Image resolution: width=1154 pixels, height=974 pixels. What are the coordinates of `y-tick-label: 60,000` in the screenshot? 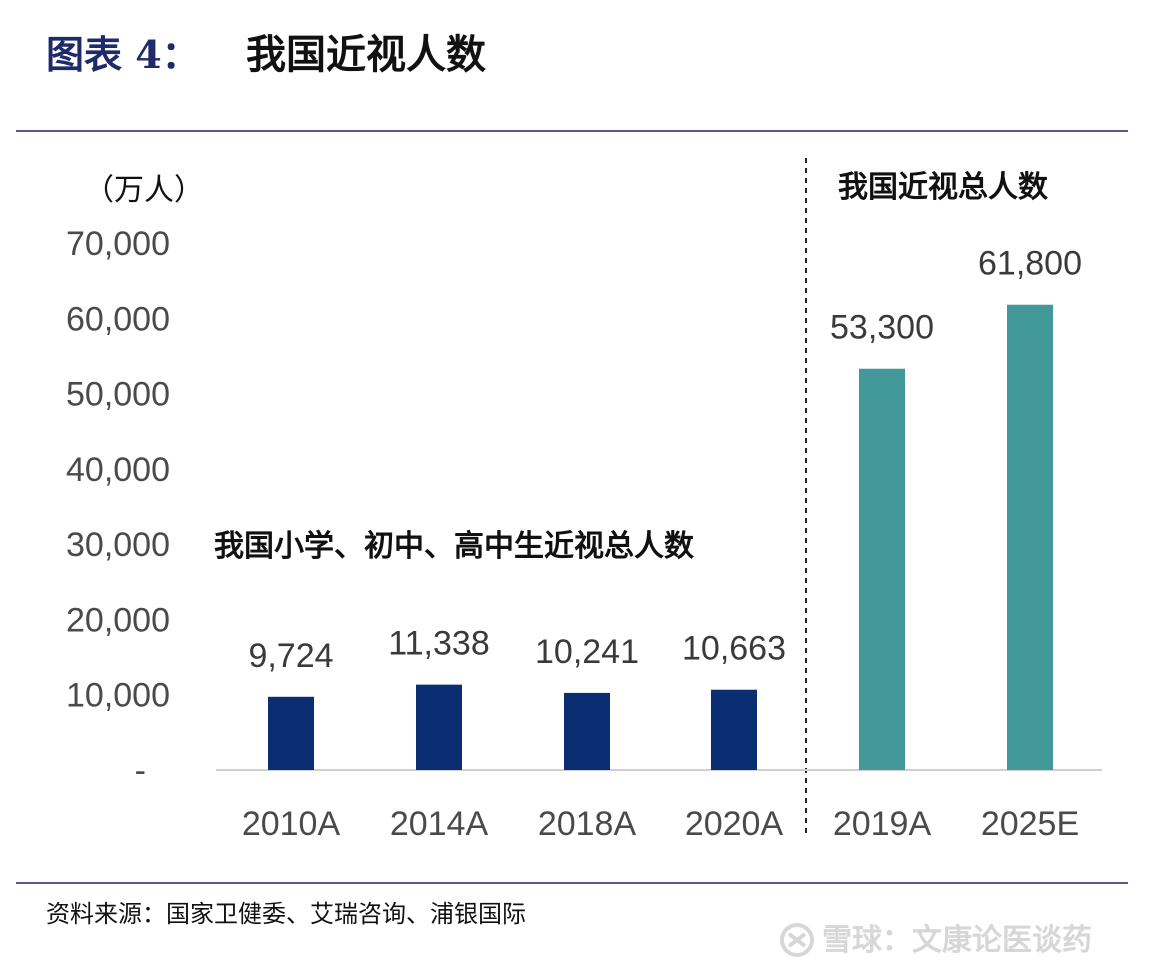 It's located at (118, 319).